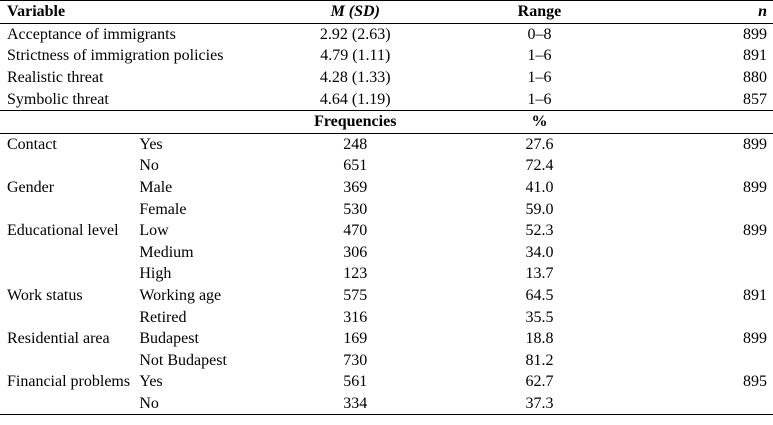  Describe the element at coordinates (63, 231) in the screenshot. I see `variable-label: Educational level` at that location.